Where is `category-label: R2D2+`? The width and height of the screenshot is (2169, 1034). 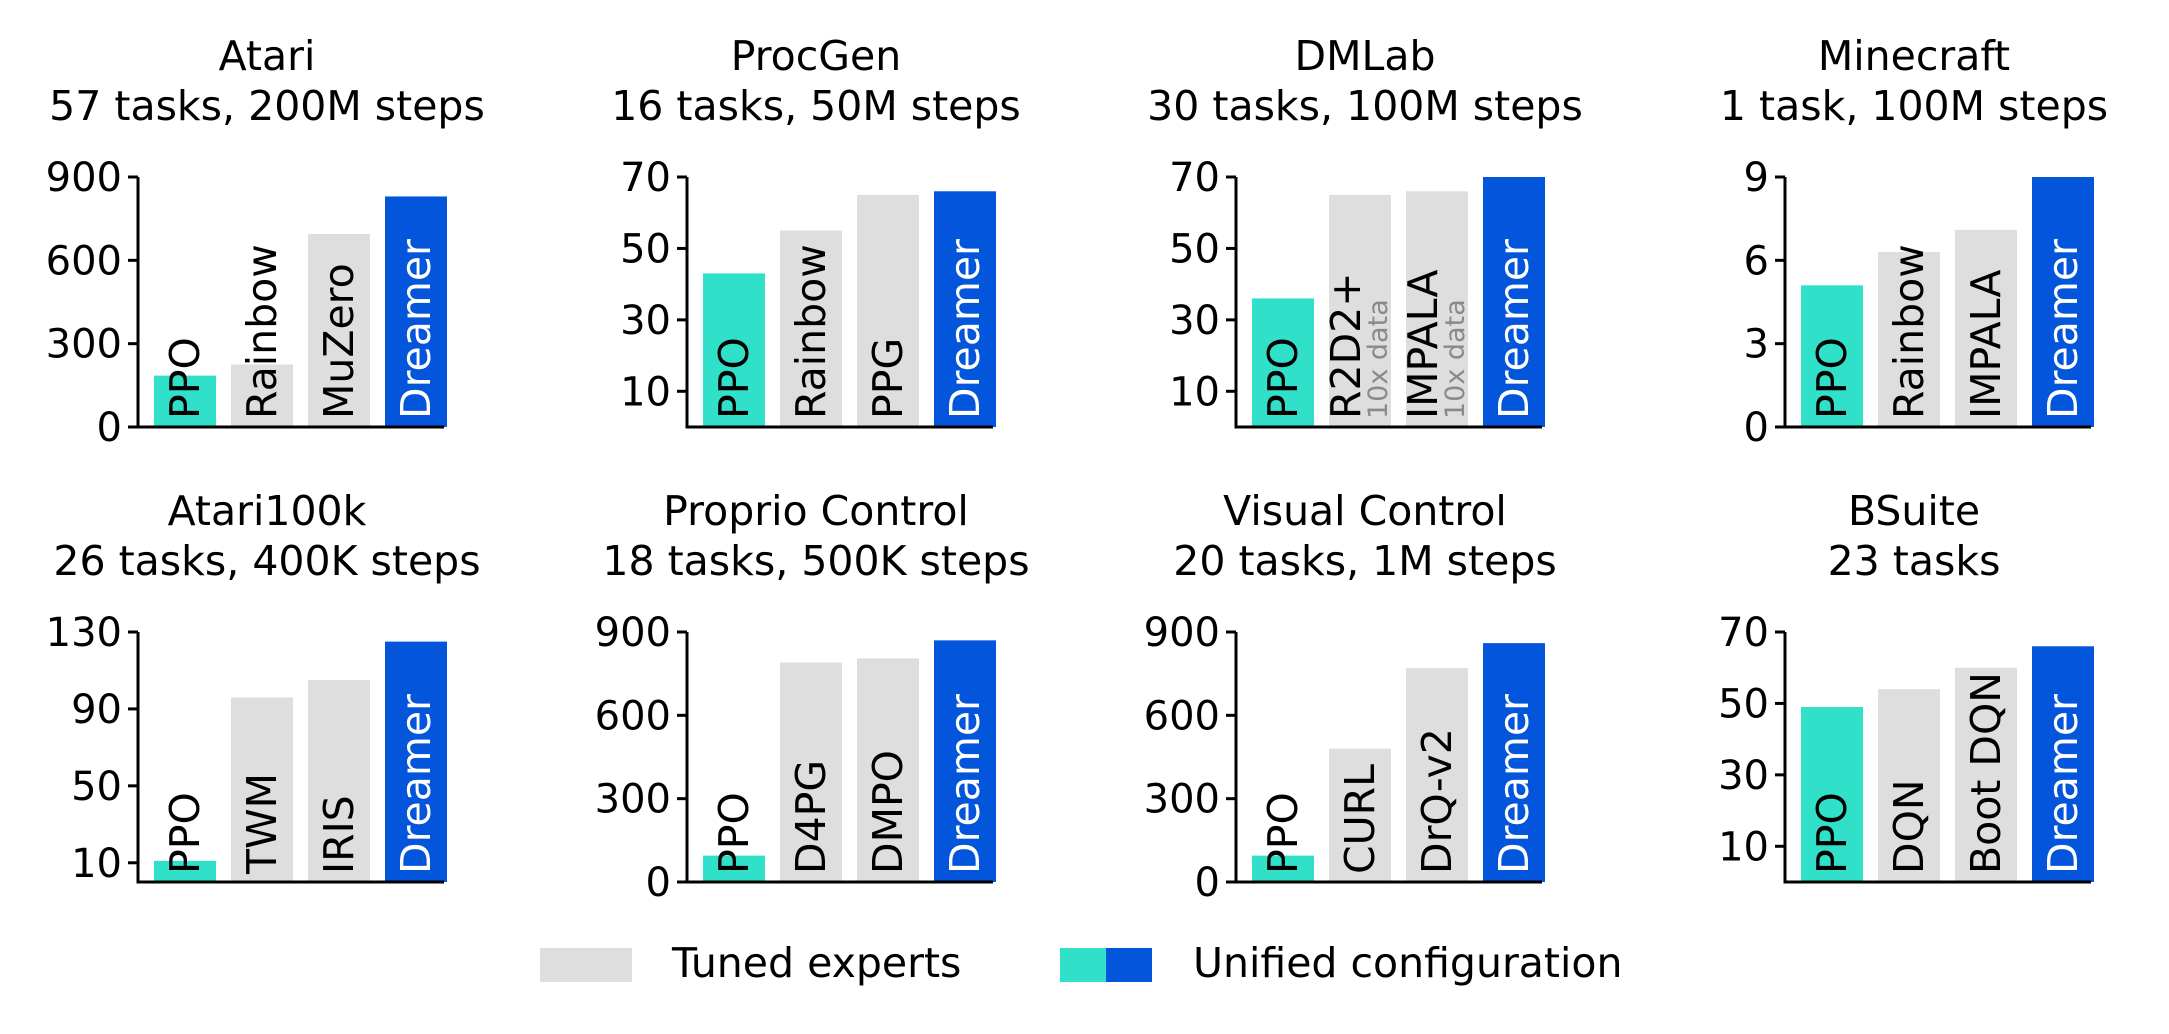
category-label: R2D2+ is located at coordinates (1346, 345).